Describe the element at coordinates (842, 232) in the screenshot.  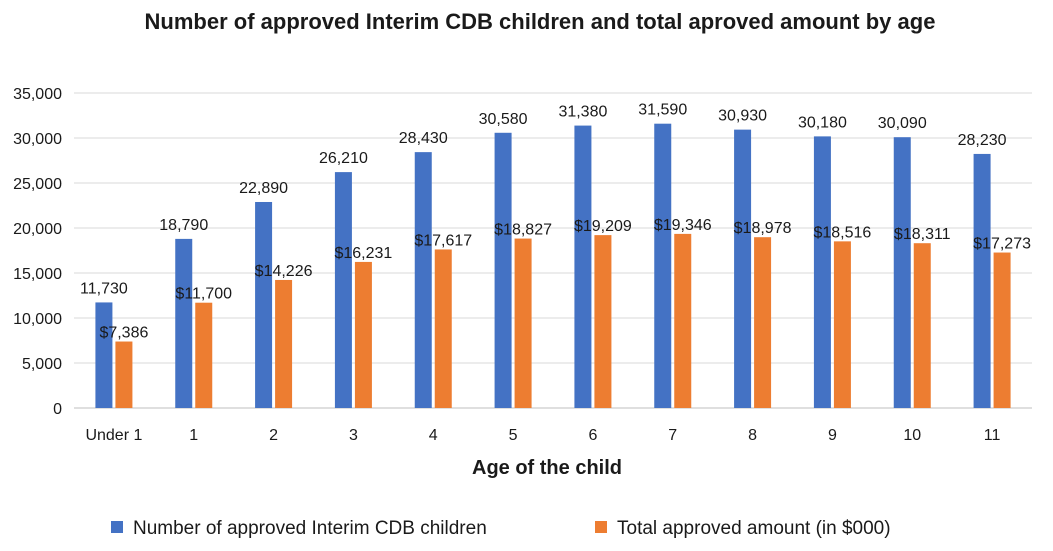
I see `data-label-amount: $18,516` at that location.